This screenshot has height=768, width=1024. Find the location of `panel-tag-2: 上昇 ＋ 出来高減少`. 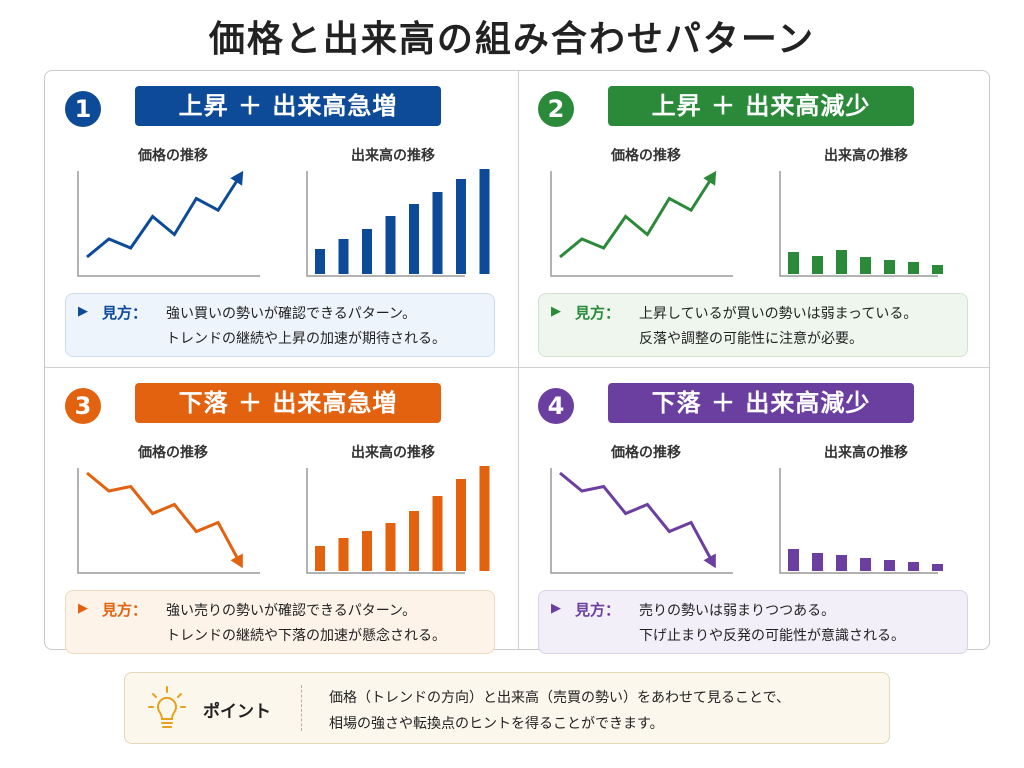

panel-tag-2: 上昇 ＋ 出来高減少 is located at coordinates (761, 106).